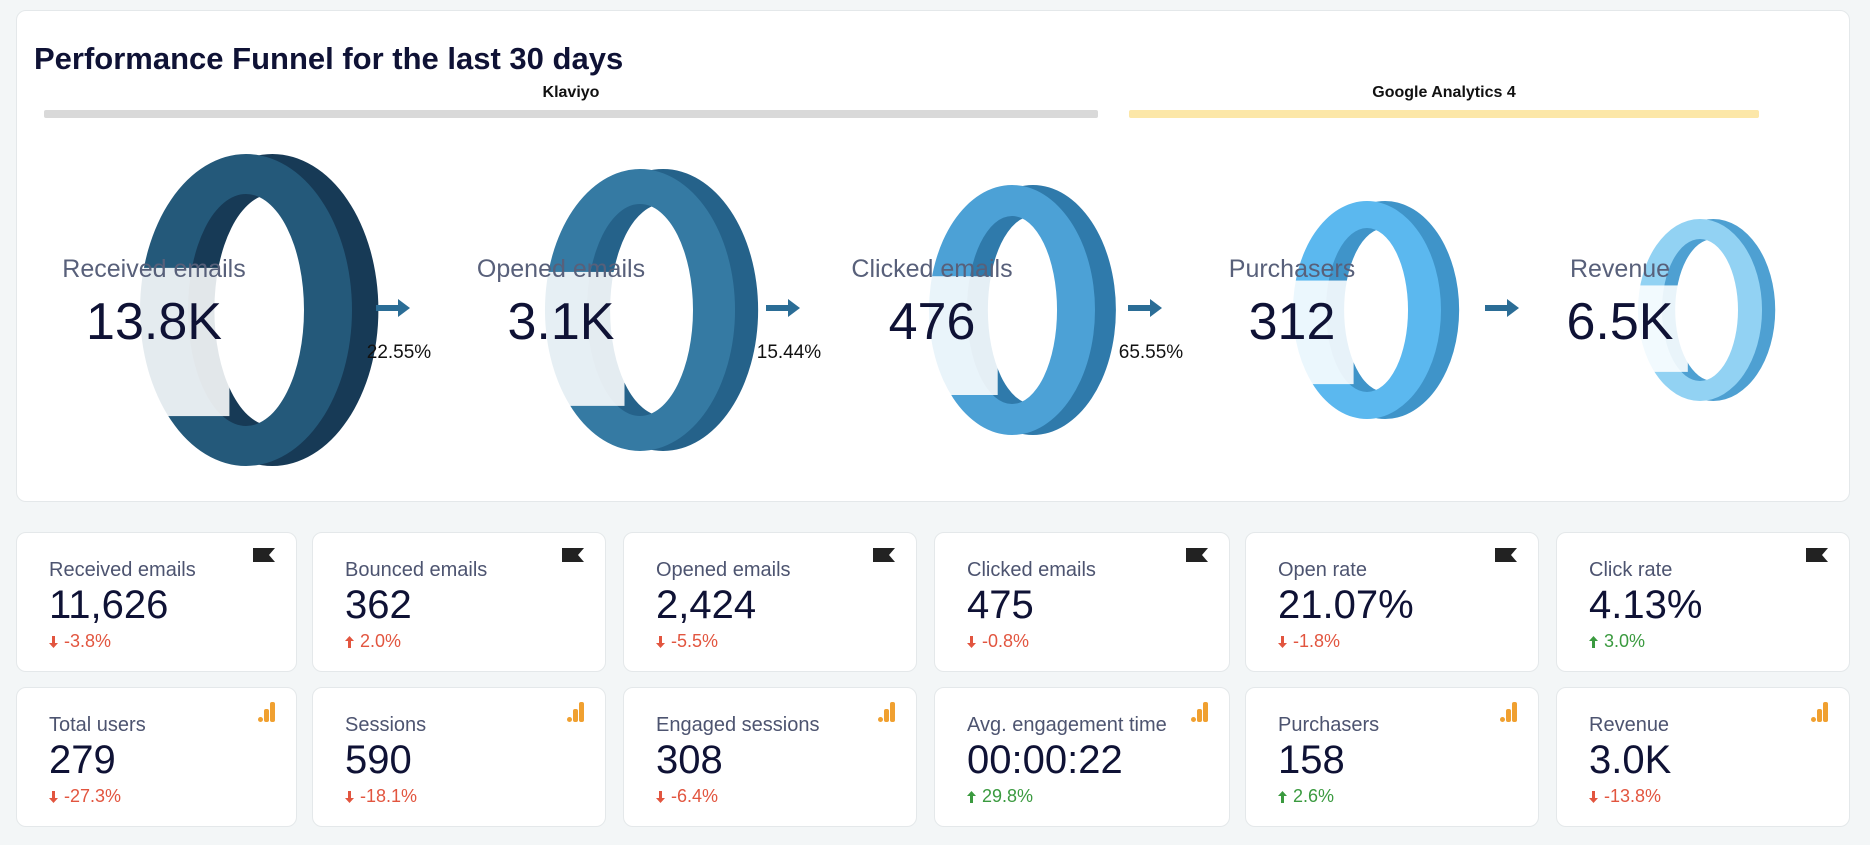  Describe the element at coordinates (1006, 641) in the screenshot. I see `kpi-delta-value: -0.8%` at that location.